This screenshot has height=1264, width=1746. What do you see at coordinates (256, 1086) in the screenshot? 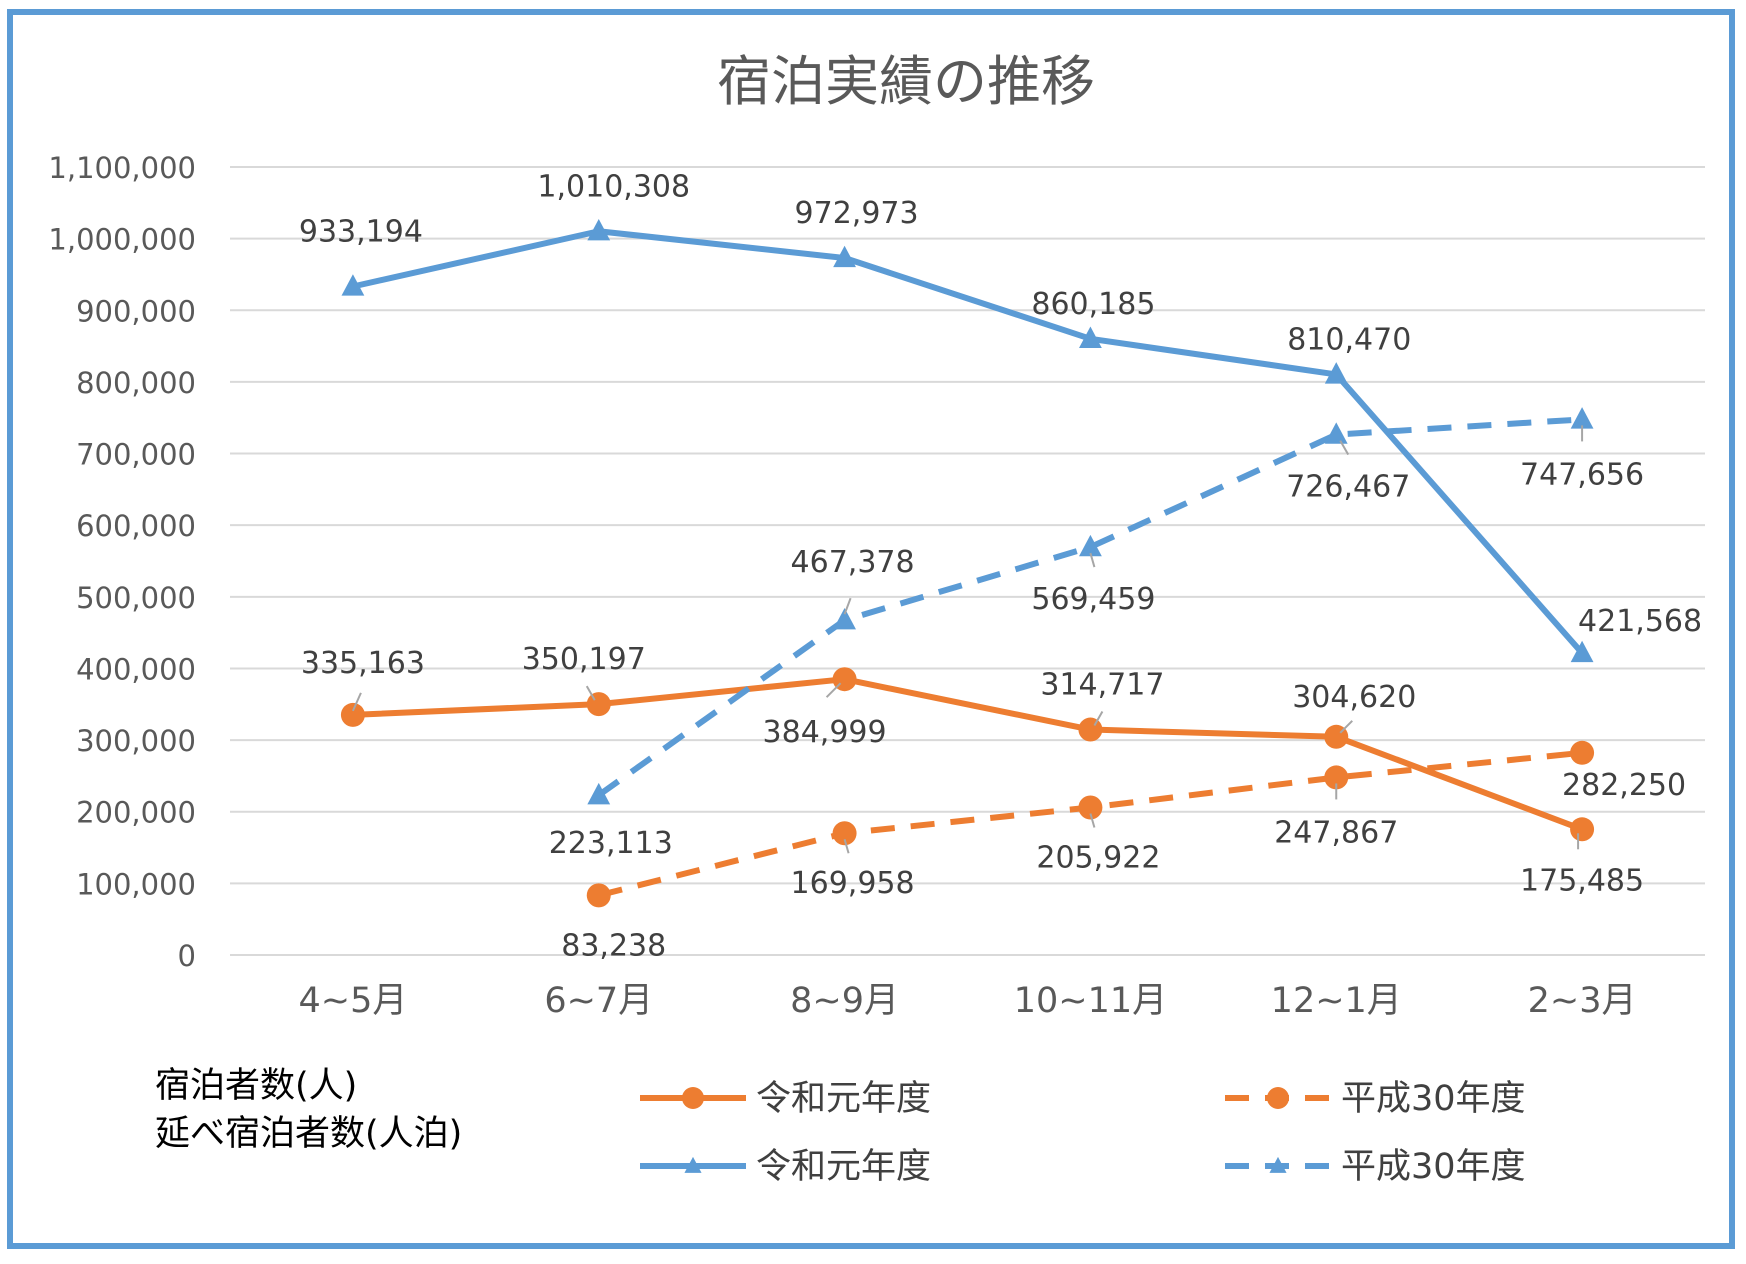
I see `series-description: 宿泊者数(人)` at bounding box center [256, 1086].